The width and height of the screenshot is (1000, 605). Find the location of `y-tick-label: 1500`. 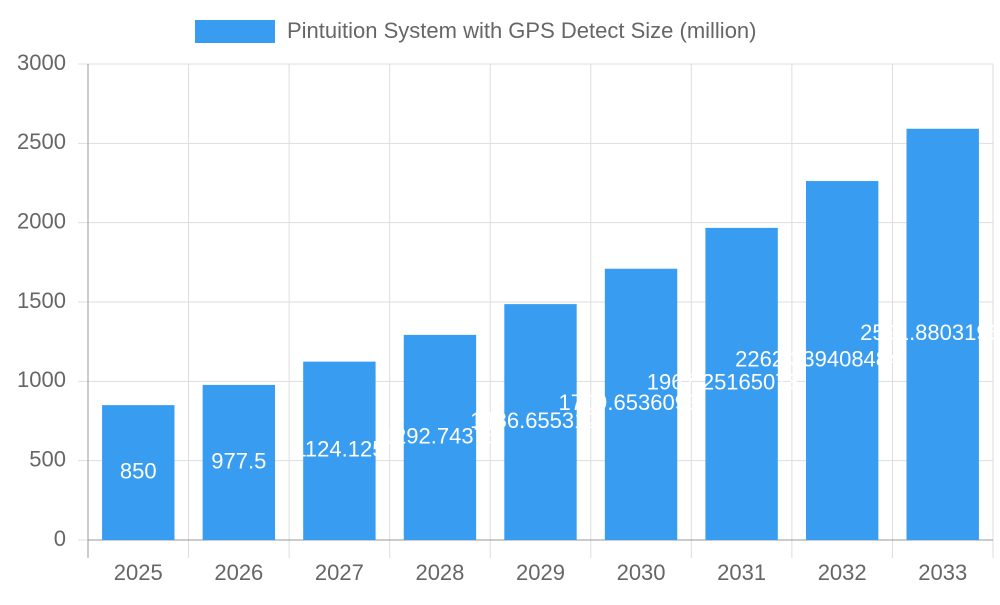

y-tick-label: 1500 is located at coordinates (41, 300).